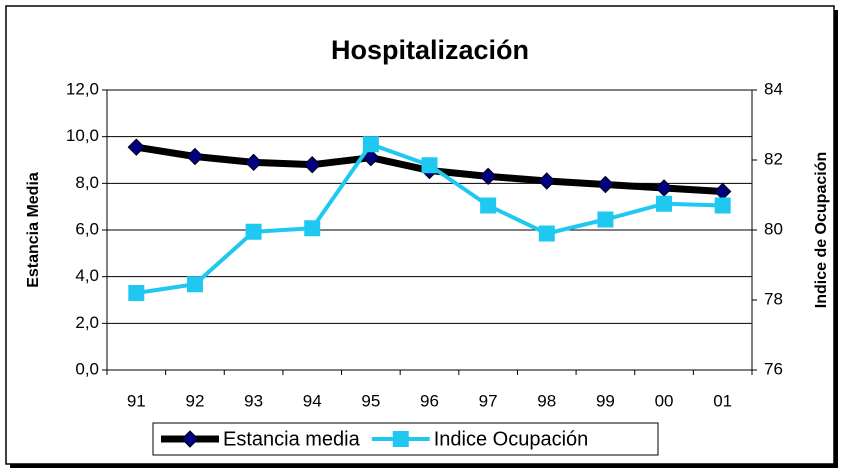 This screenshot has width=843, height=475. Describe the element at coordinates (370, 400) in the screenshot. I see `x-tick-label: 95` at that location.